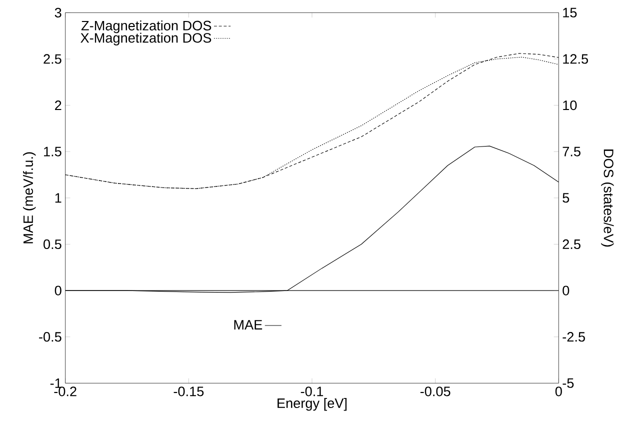  I want to click on y-tick-label: -1, so click(56, 383).